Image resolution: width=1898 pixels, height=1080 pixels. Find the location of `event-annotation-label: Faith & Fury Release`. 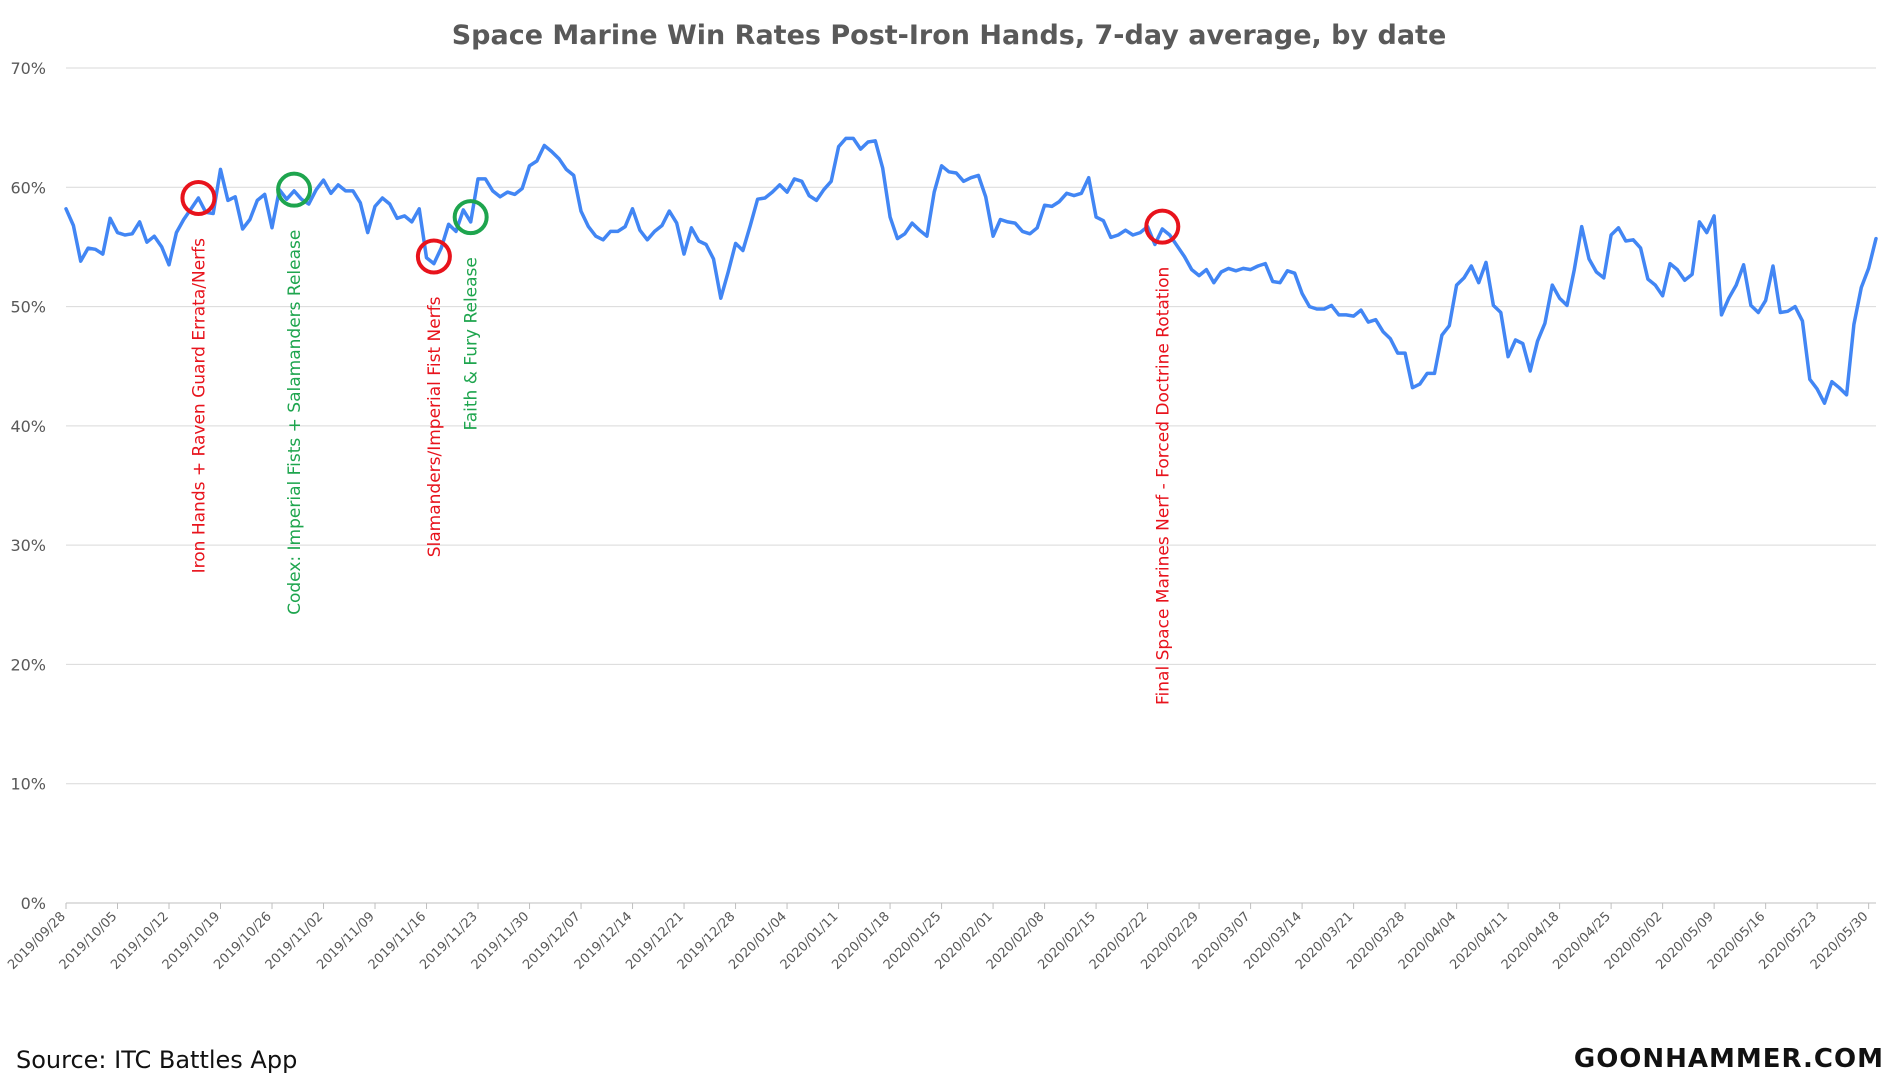

event-annotation-label: Faith & Fury Release is located at coordinates (472, 343).